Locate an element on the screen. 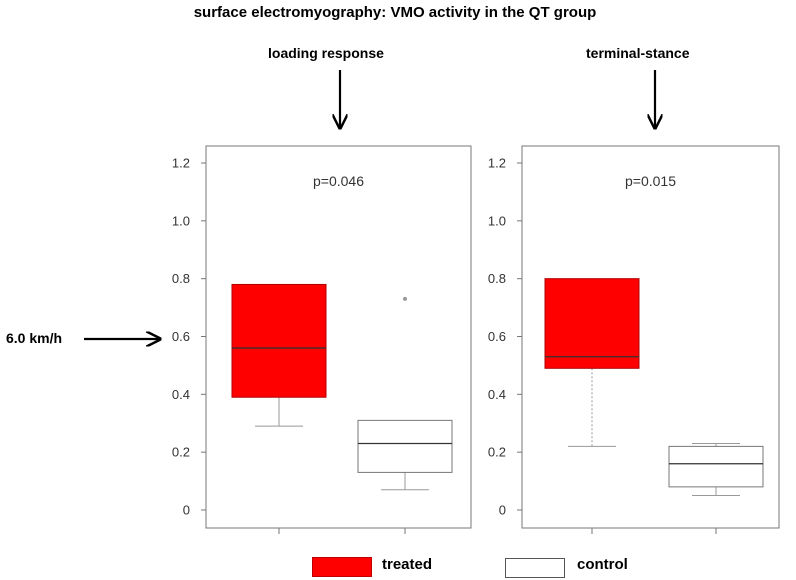 The image size is (796, 580). legend-label-control: control is located at coordinates (602, 564).